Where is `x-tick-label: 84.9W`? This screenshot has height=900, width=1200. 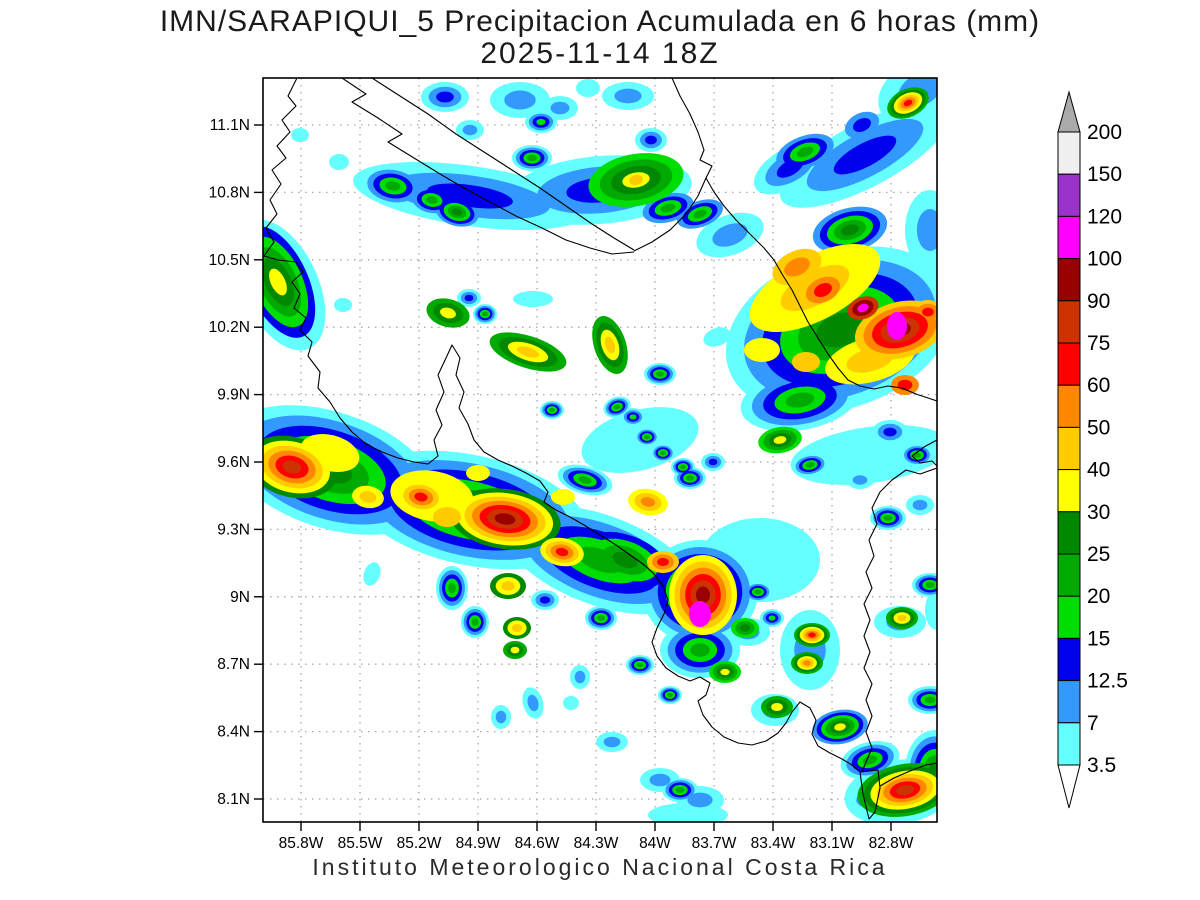
x-tick-label: 84.9W is located at coordinates (478, 843).